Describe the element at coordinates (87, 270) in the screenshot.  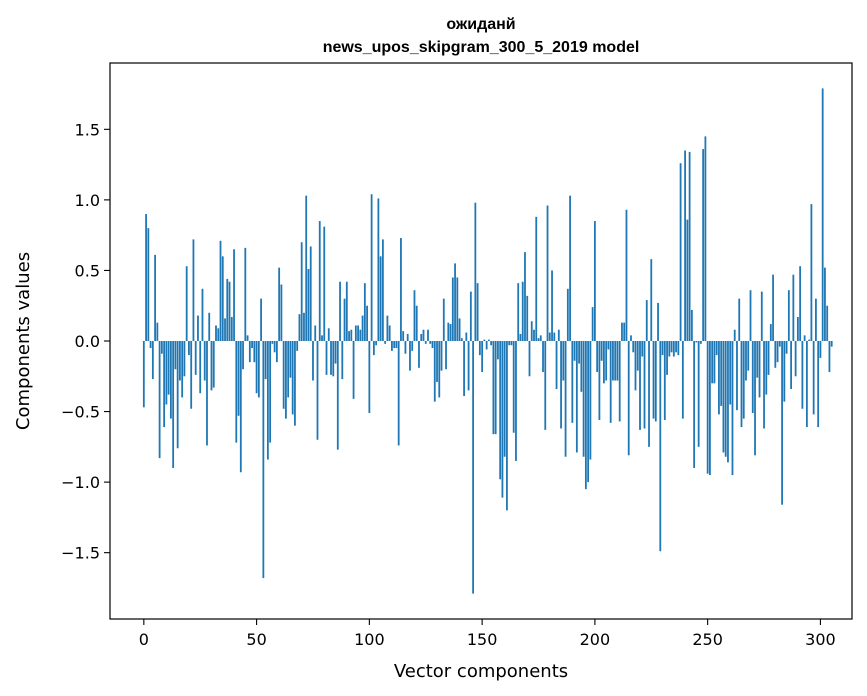
I see `y-tick-label: 0.5` at that location.